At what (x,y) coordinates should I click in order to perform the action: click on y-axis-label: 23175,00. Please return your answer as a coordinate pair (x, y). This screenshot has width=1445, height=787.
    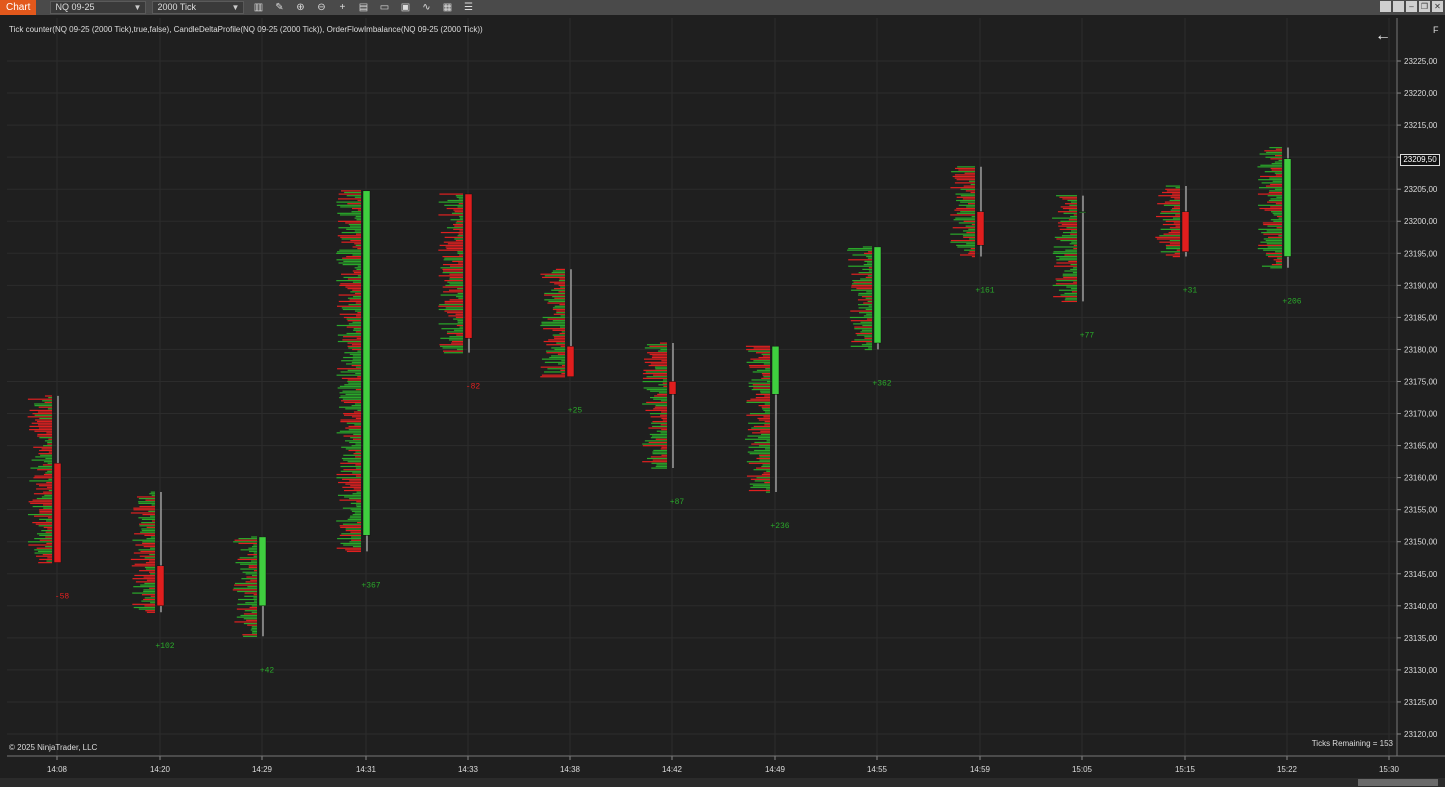
    Looking at the image, I should click on (1421, 381).